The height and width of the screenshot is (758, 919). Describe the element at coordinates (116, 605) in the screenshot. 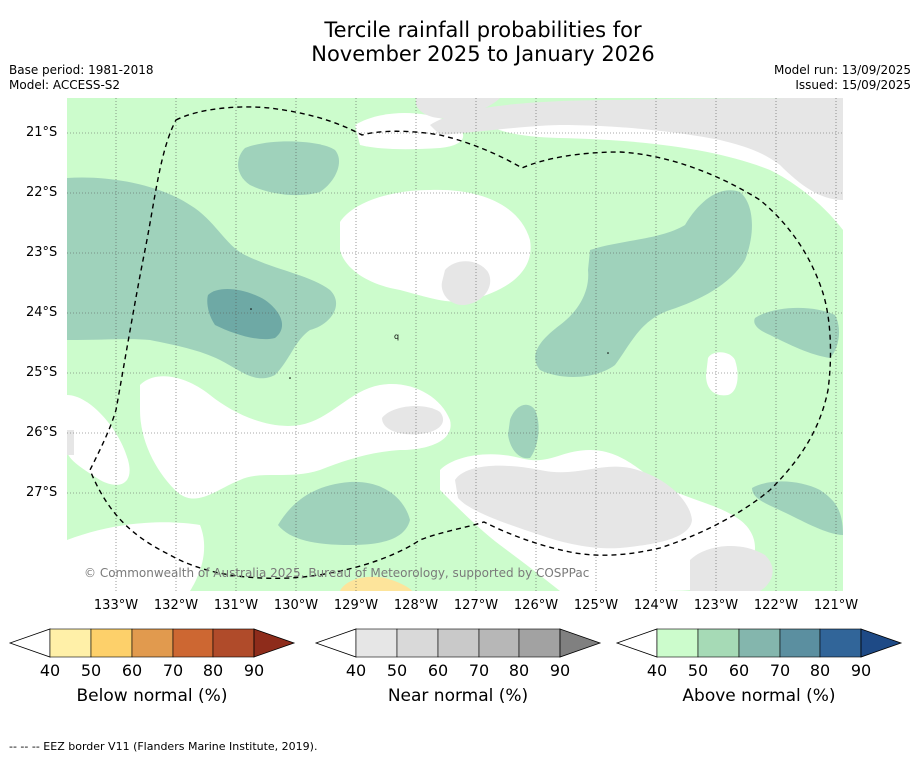

I see `lon-label: 133°W` at that location.